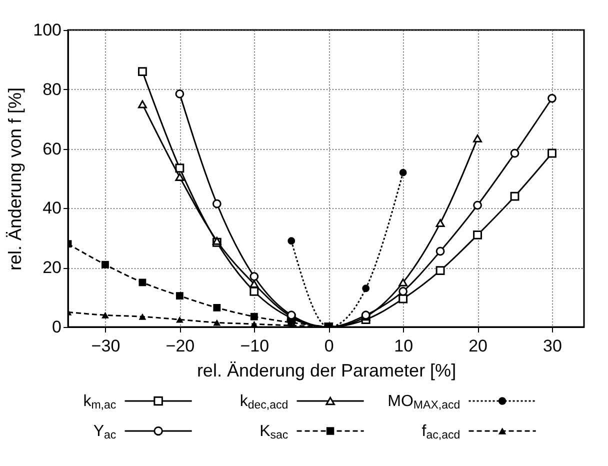 The width and height of the screenshot is (608, 466). What do you see at coordinates (15, 179) in the screenshot?
I see `y-axis-title: rel. Änderung von f [%]` at bounding box center [15, 179].